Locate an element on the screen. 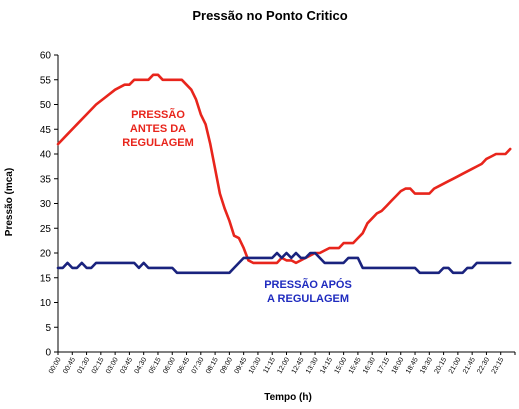  x-tick-label: 00:00 is located at coordinates (55, 365).